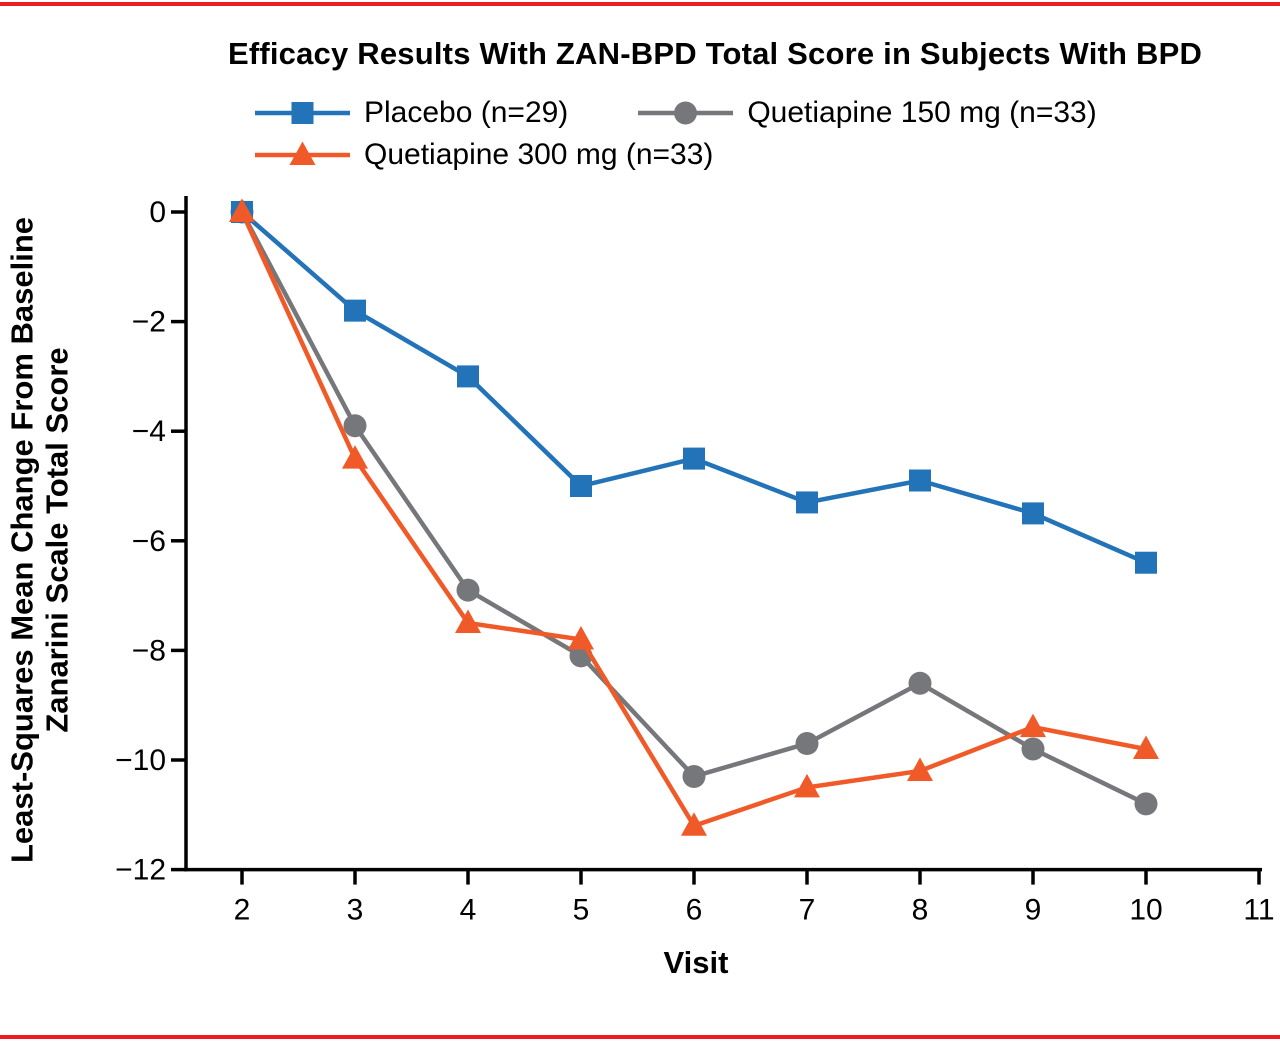  What do you see at coordinates (149, 541) in the screenshot?
I see `y-tick-label: −6` at bounding box center [149, 541].